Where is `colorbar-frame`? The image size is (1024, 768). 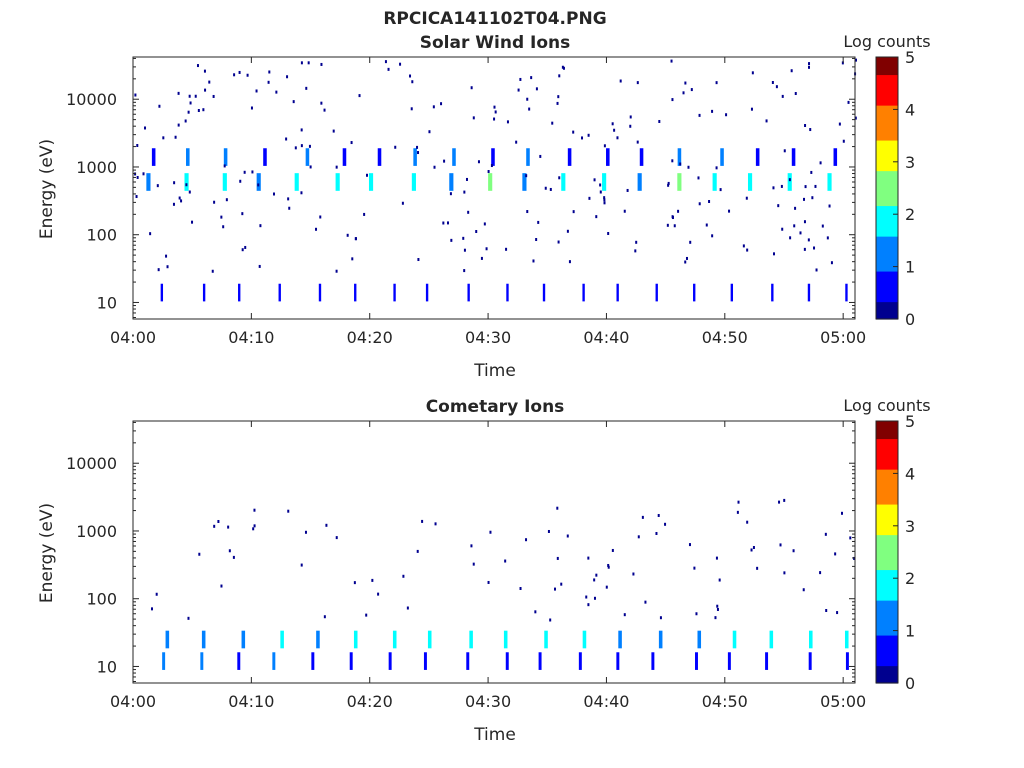 colorbar-frame is located at coordinates (887, 552).